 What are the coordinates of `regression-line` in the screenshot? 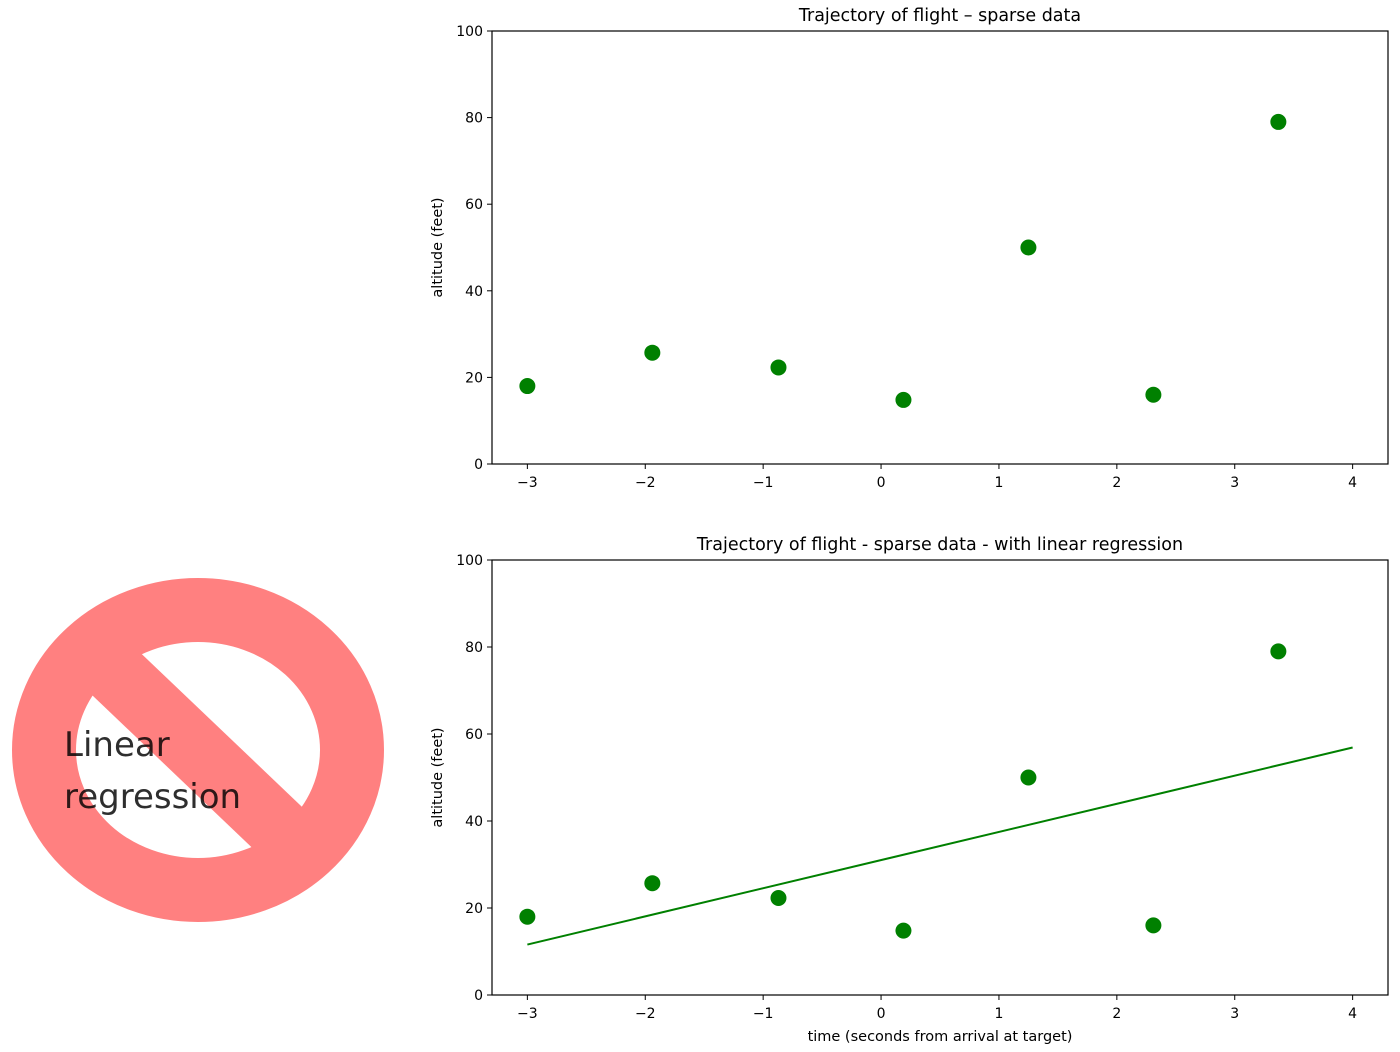 It's located at (940, 846).